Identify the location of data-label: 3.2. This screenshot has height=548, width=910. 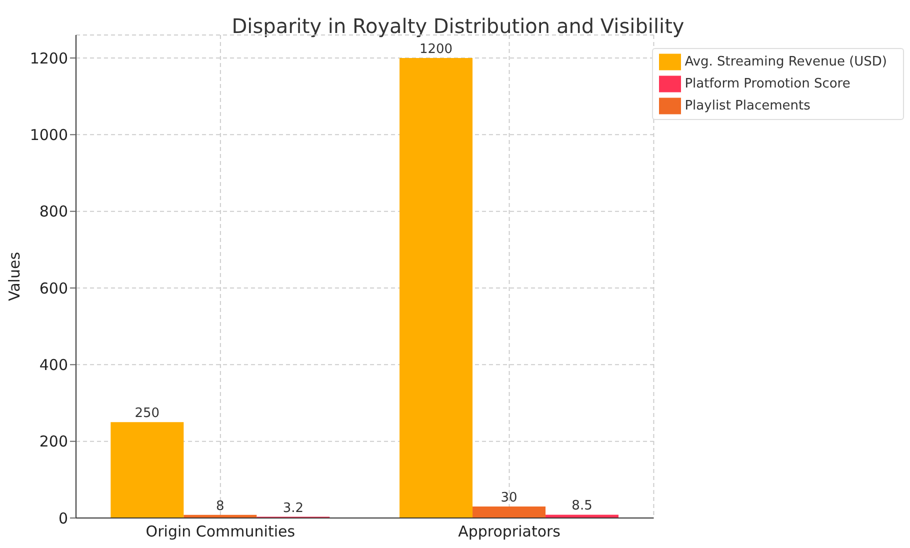
(293, 508).